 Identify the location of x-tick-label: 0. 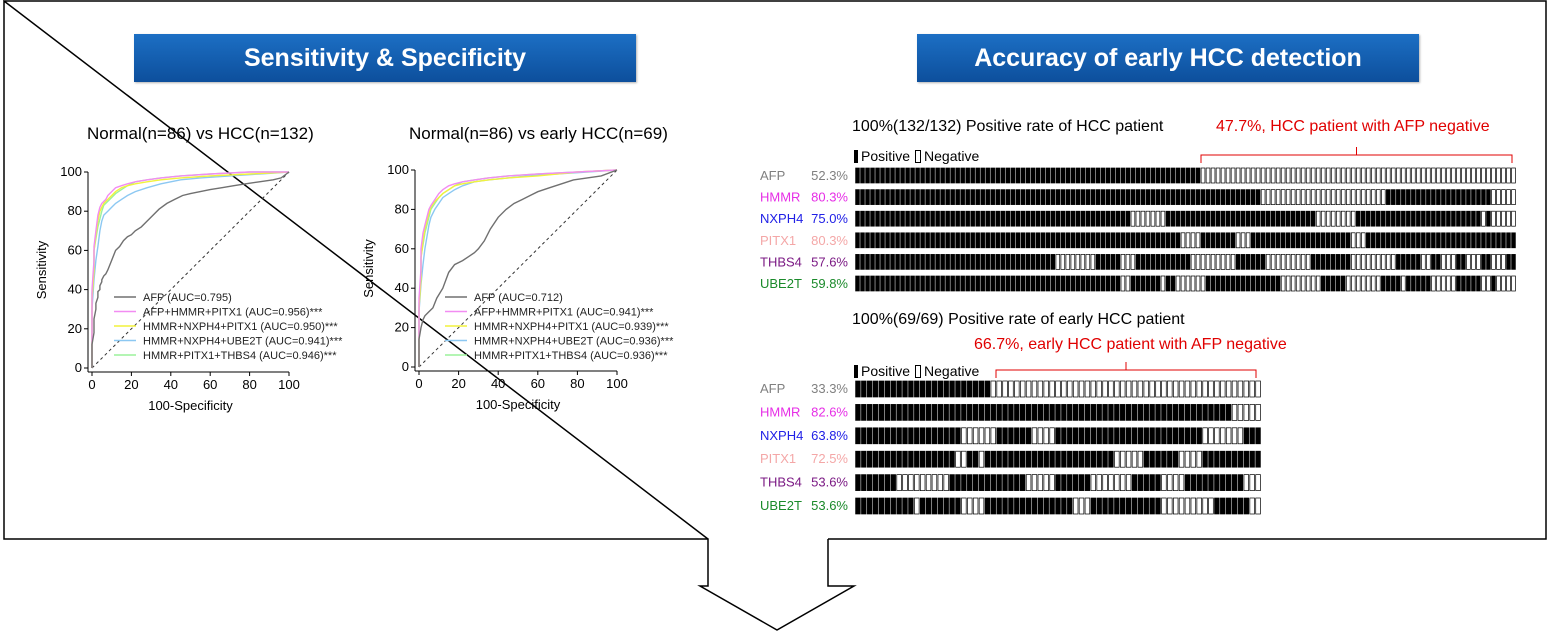
(418, 383).